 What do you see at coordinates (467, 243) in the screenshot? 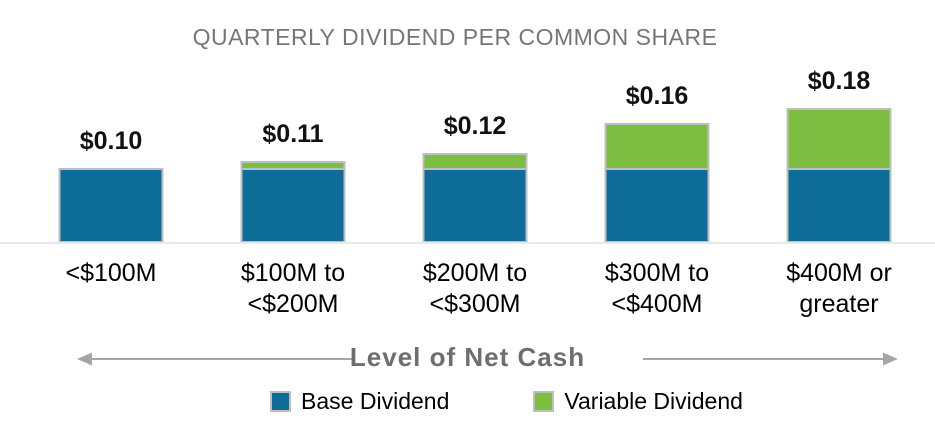
I see `x-axis-line` at bounding box center [467, 243].